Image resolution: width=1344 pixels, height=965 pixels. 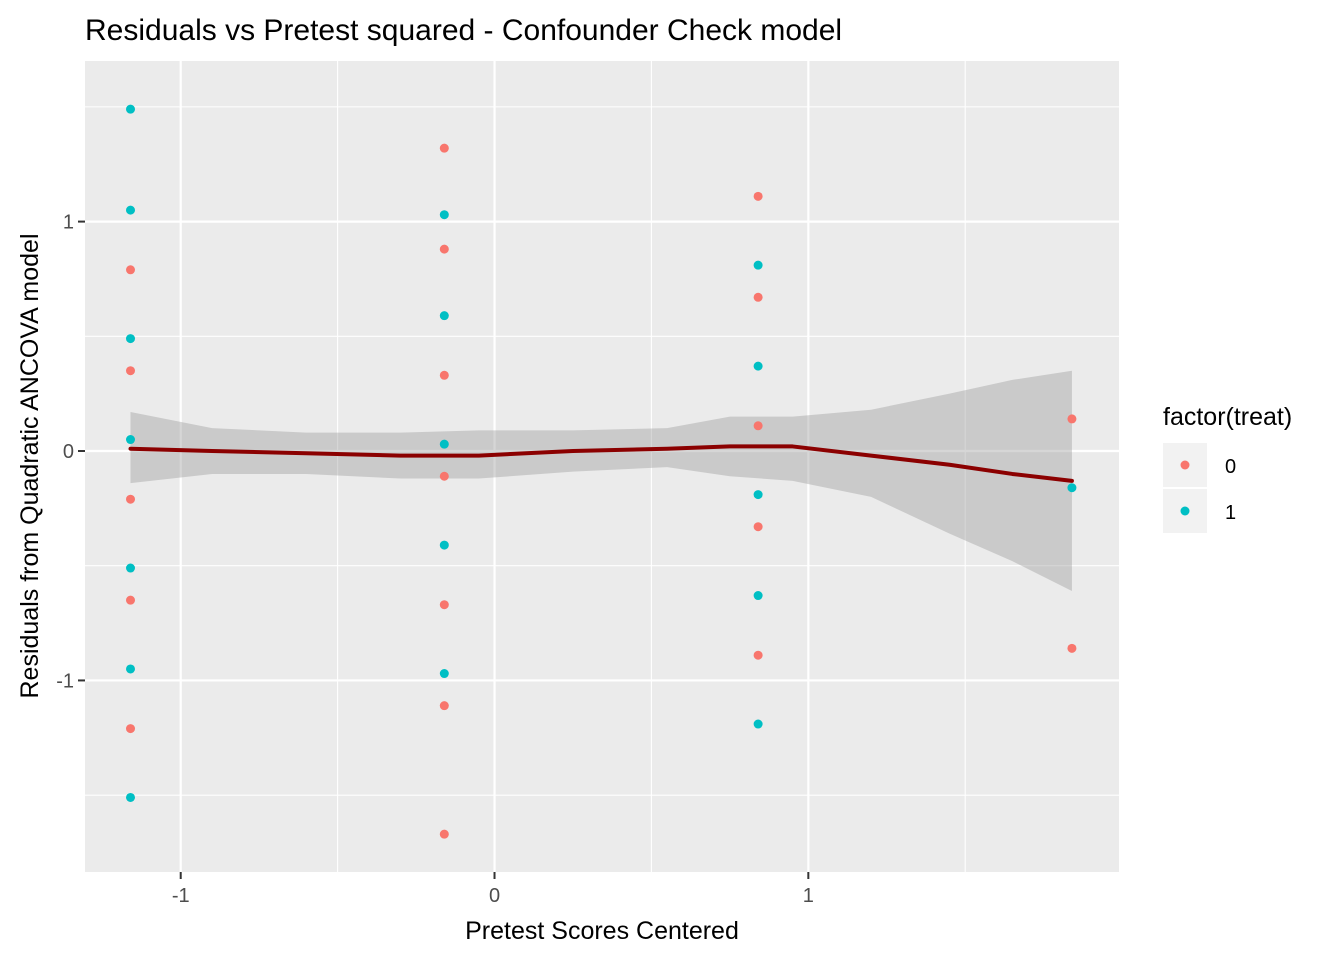 What do you see at coordinates (494, 896) in the screenshot?
I see `x-tick-label: 0` at bounding box center [494, 896].